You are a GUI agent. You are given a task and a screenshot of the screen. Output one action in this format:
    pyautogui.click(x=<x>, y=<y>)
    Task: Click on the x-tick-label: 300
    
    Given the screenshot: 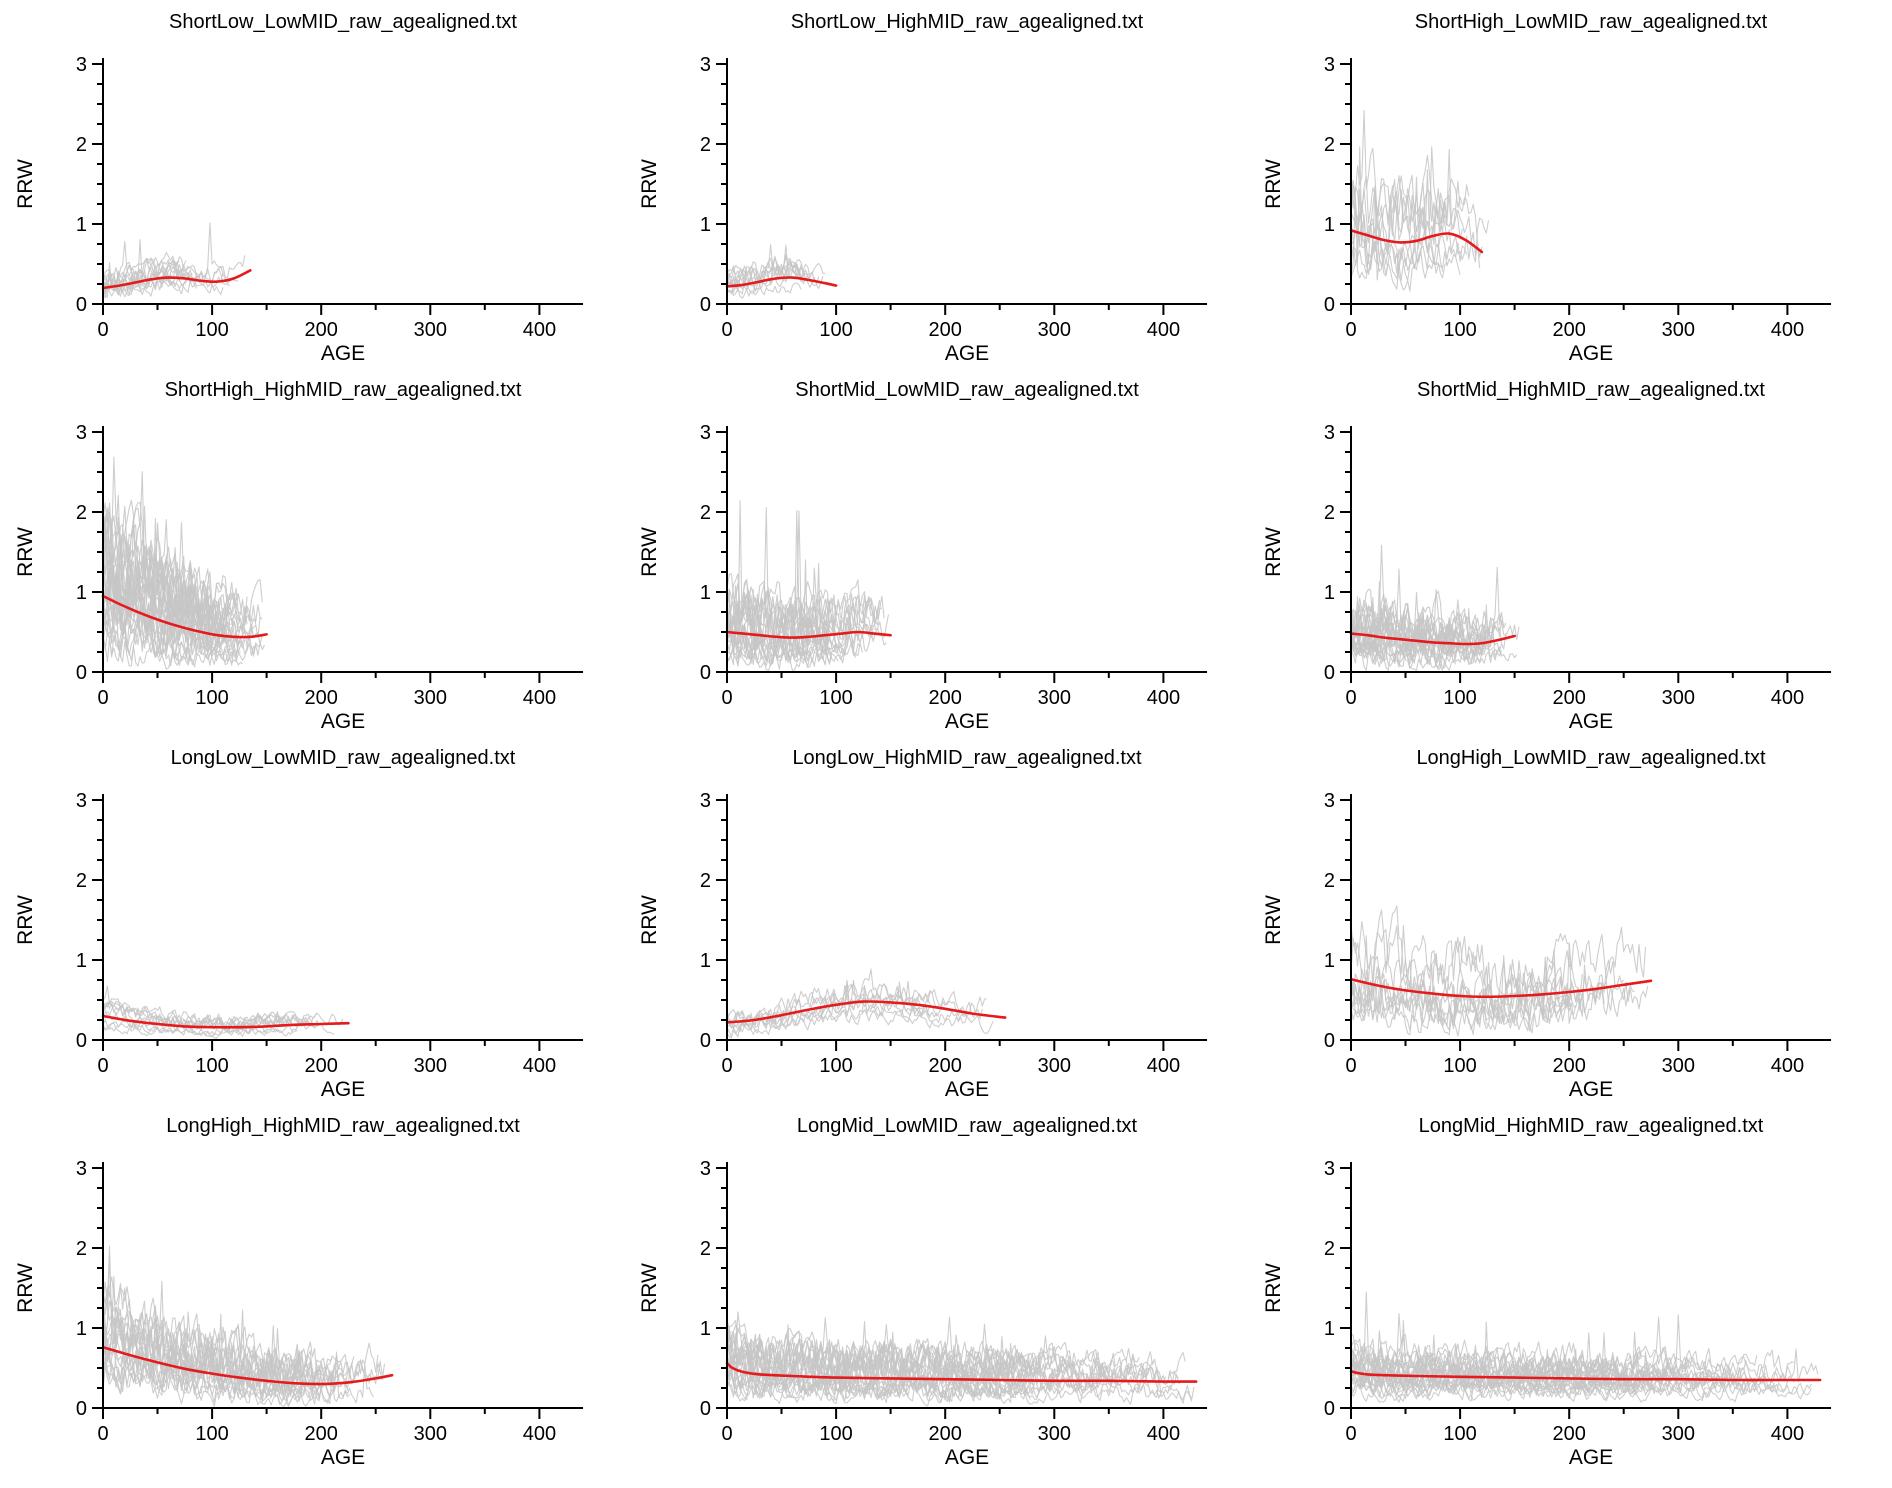 What is the action you would take?
    pyautogui.click(x=430, y=698)
    